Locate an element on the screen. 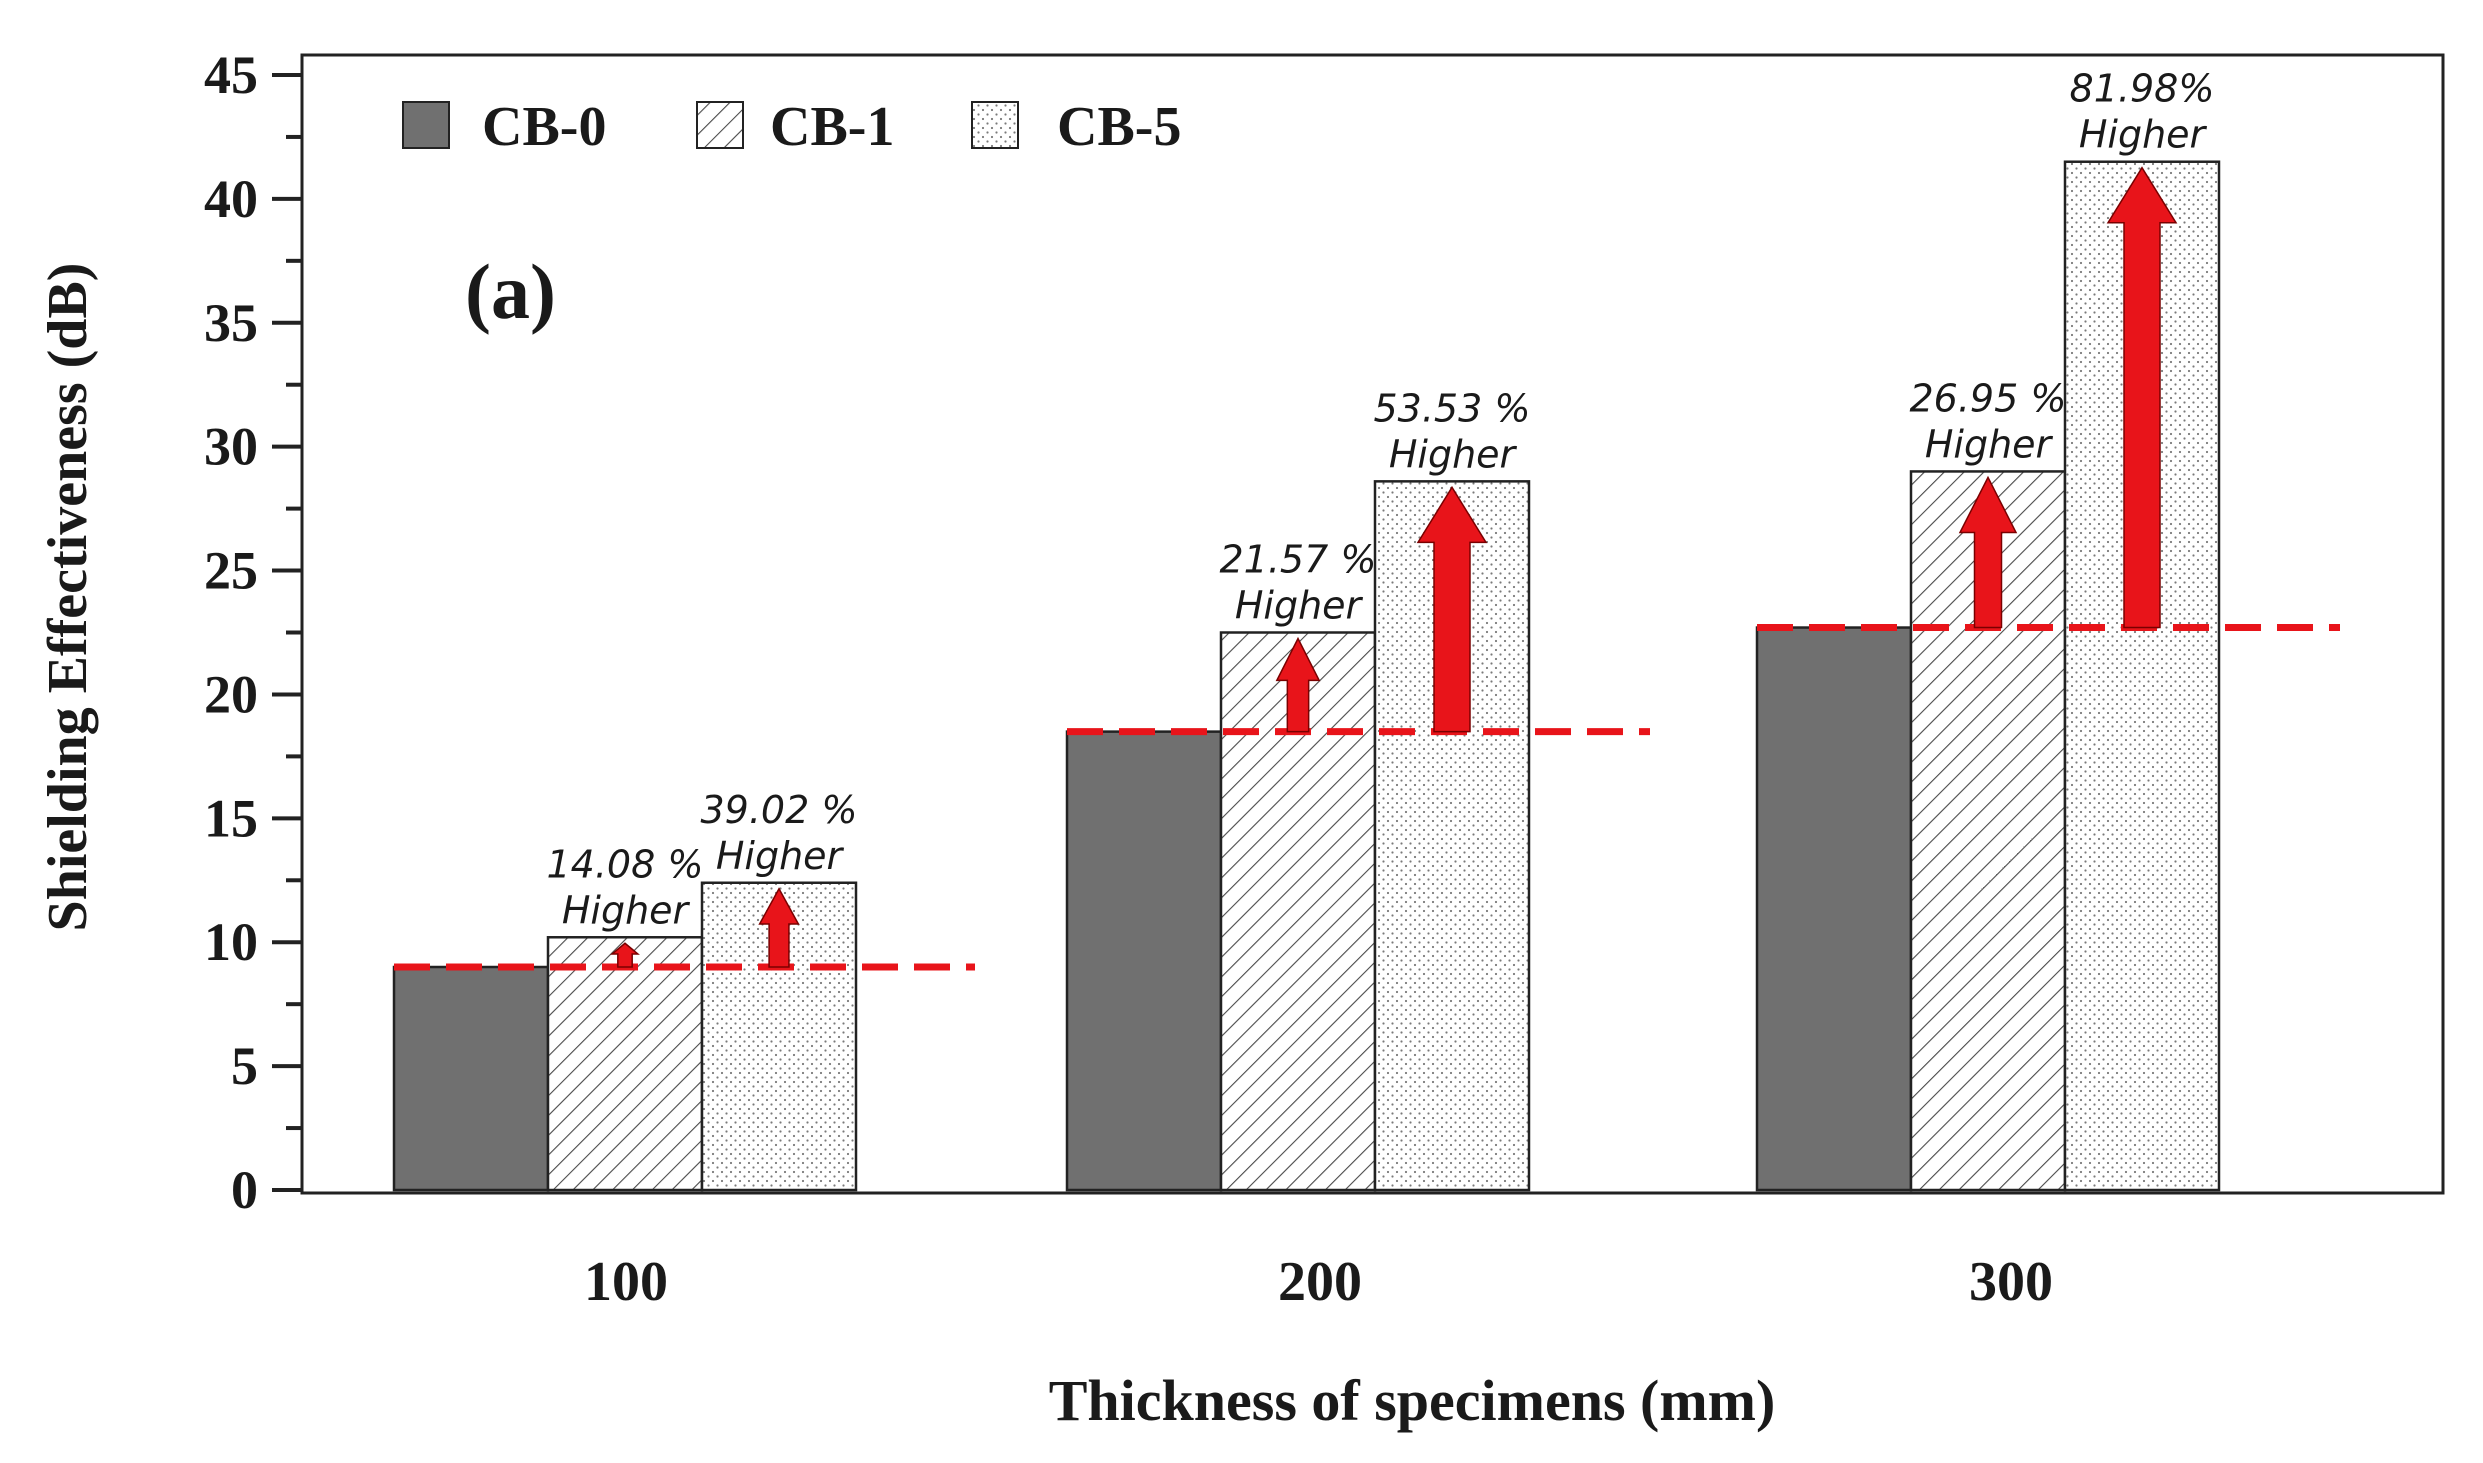  y-tick-label: 0 is located at coordinates (244, 1190).